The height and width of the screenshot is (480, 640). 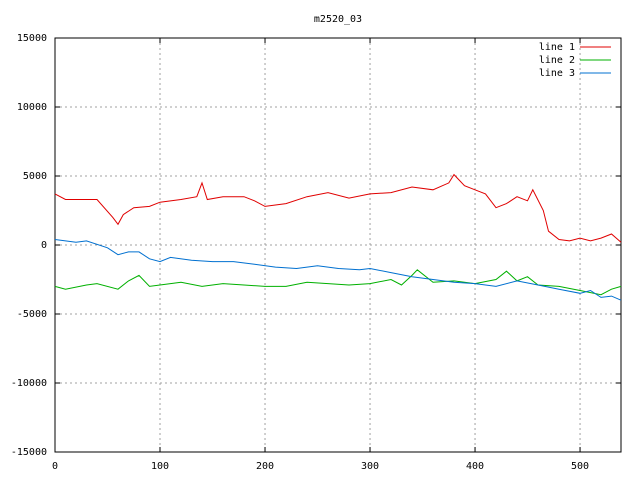 What do you see at coordinates (265, 466) in the screenshot?
I see `x-tick-label: 200` at bounding box center [265, 466].